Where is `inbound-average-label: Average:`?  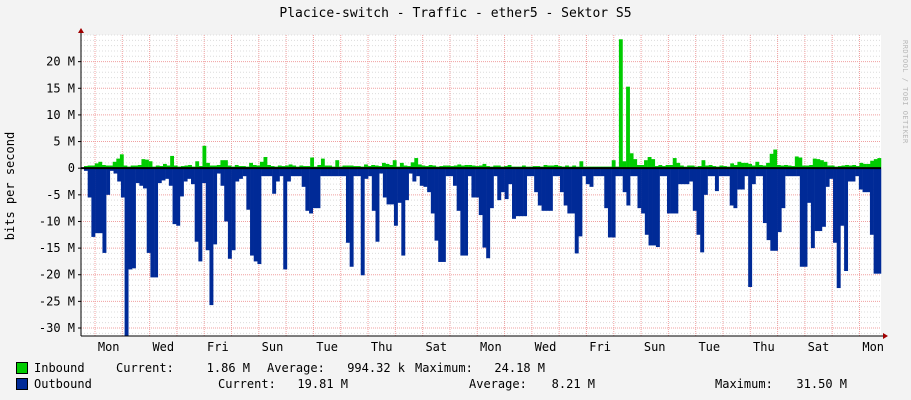 inbound-average-label: Average: is located at coordinates (296, 368).